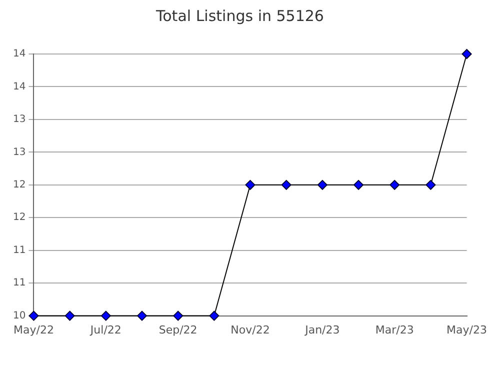  I want to click on x-tick-label: Jul/22, so click(105, 329).